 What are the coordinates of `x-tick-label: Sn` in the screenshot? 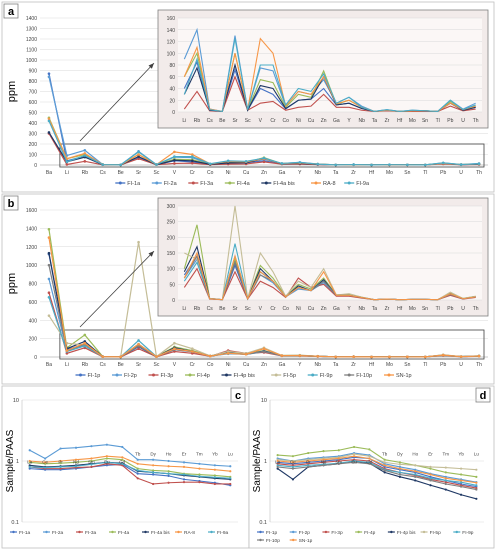 It's located at (407, 365).